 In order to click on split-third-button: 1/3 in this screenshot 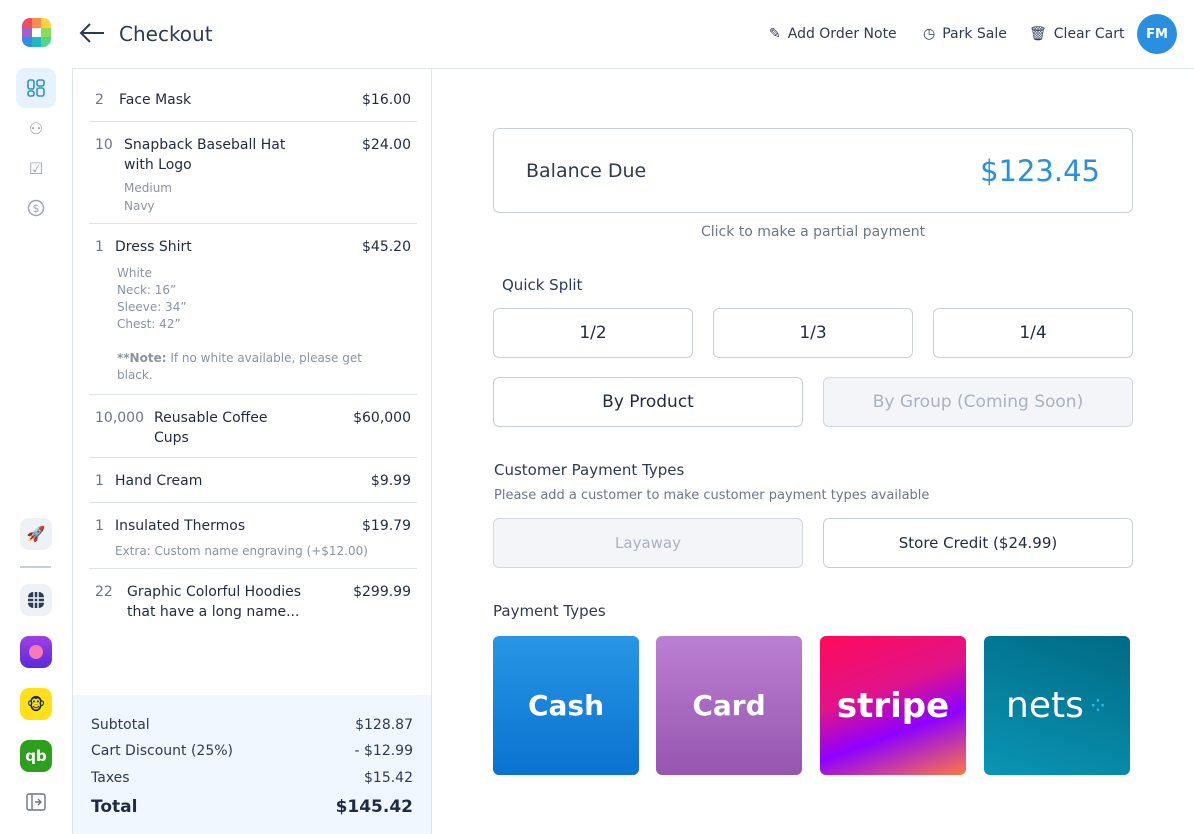, I will do `click(813, 333)`.